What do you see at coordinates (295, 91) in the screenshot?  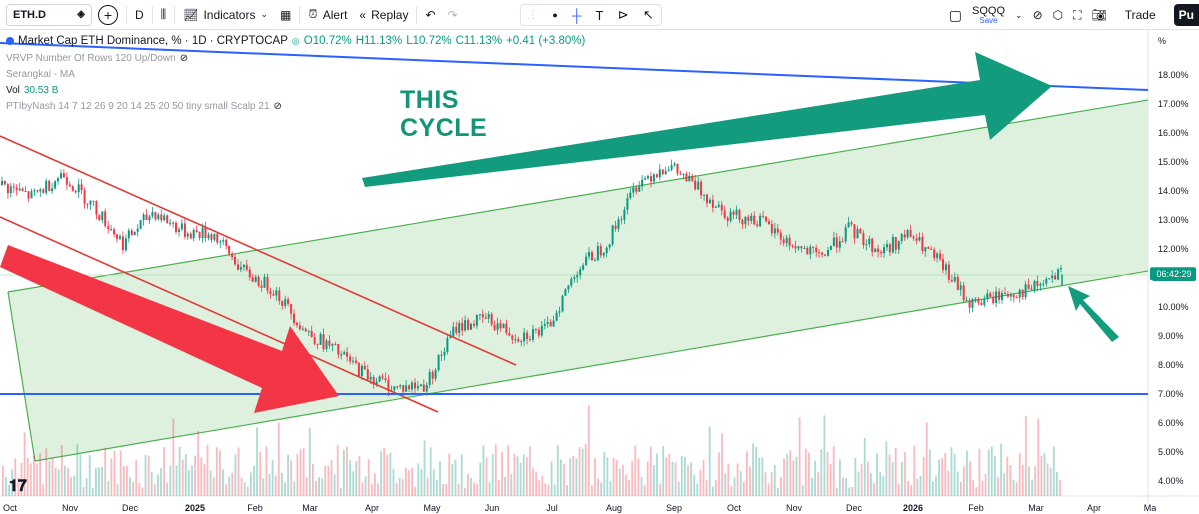 I see `indicator-row: Vol 30.53 B` at bounding box center [295, 91].